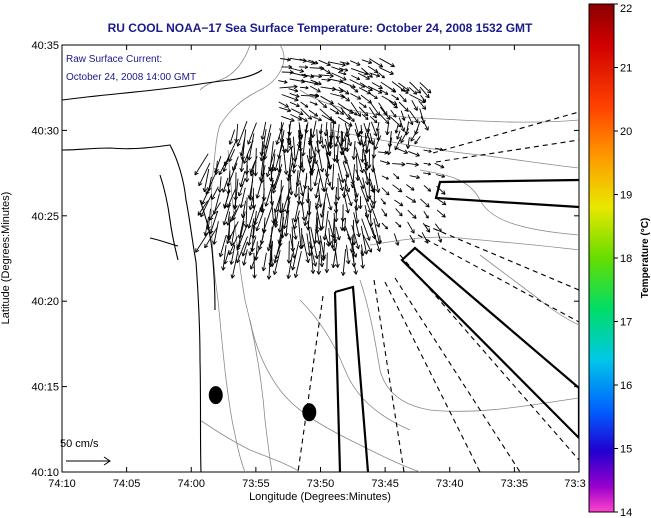 Image resolution: width=651 pixels, height=518 pixels. What do you see at coordinates (626, 132) in the screenshot?
I see `colorbar-tick-label: 20` at bounding box center [626, 132].